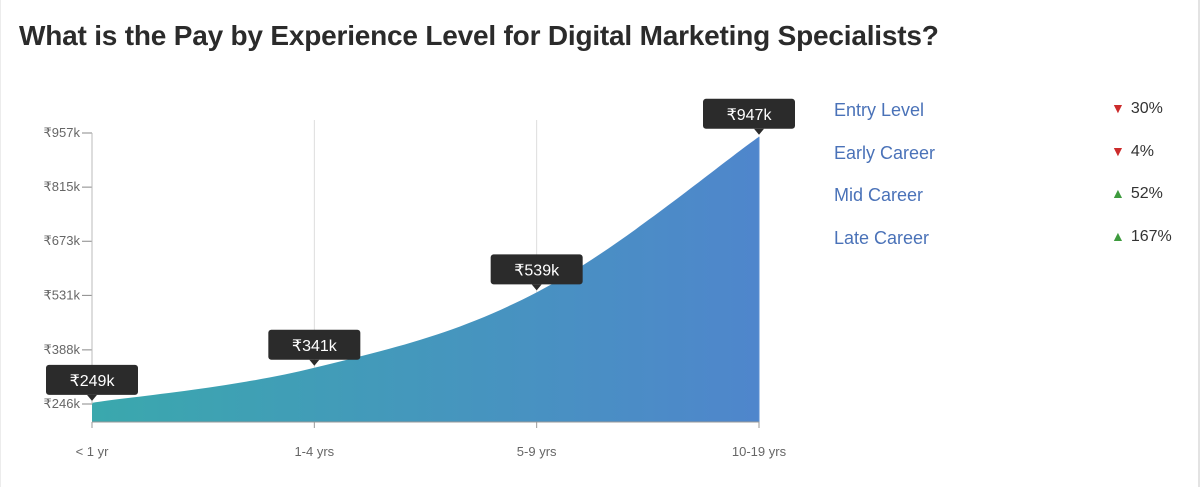 This screenshot has height=487, width=1200. Describe the element at coordinates (62, 403) in the screenshot. I see `y-tick-label: ₹246k` at that location.